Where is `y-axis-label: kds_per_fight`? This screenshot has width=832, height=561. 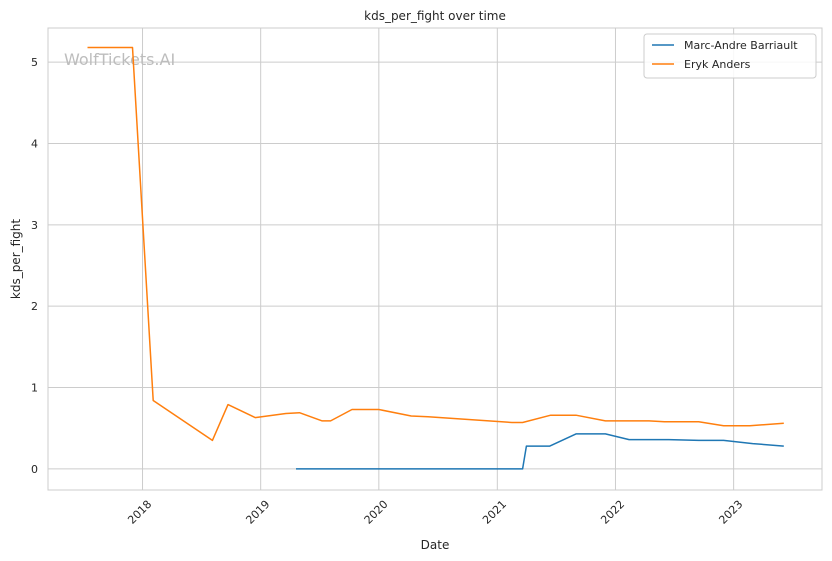 y-axis-label: kds_per_fight is located at coordinates (16, 259).